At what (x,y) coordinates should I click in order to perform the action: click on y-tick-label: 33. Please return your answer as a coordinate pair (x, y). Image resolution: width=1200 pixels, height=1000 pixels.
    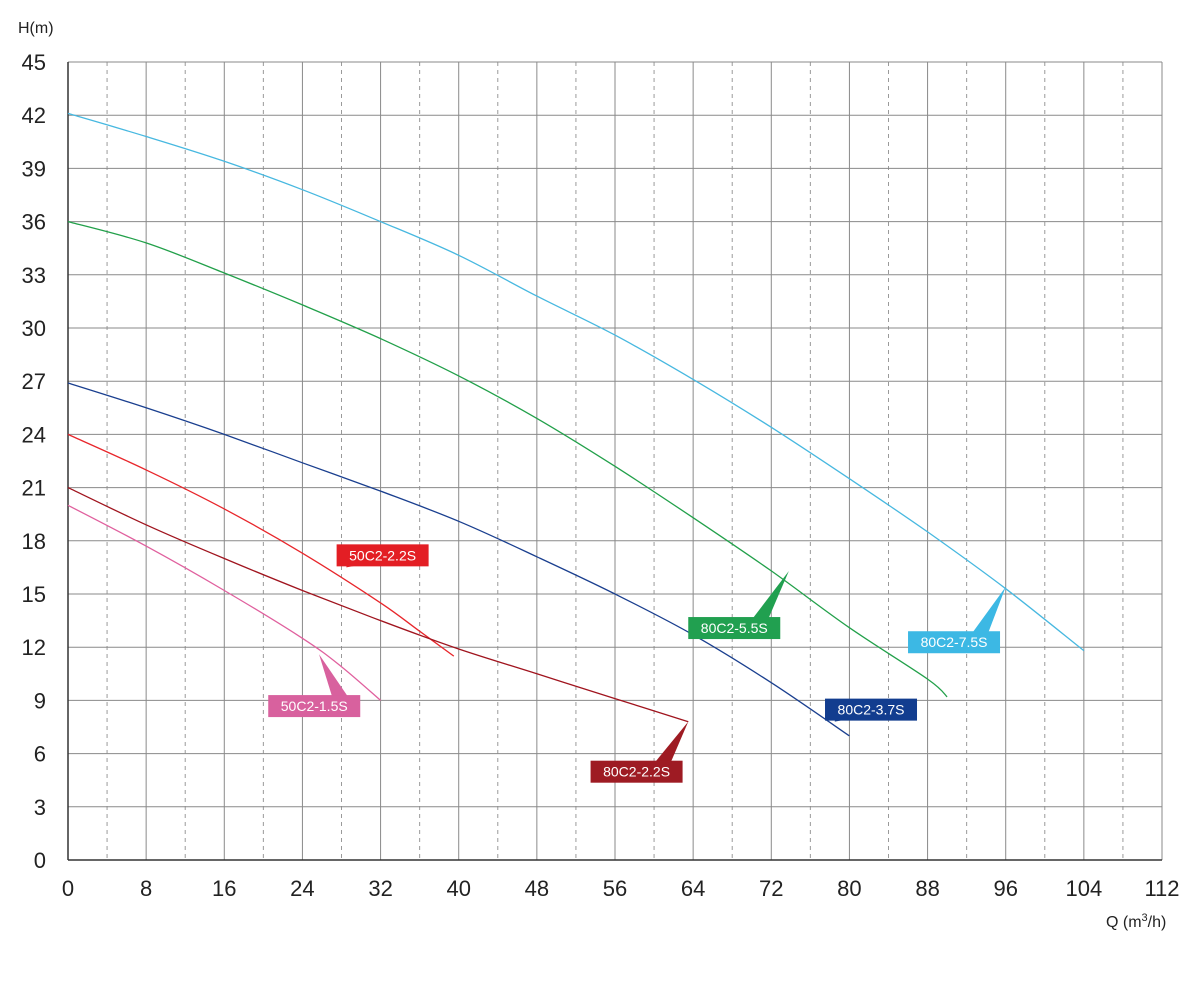
    Looking at the image, I should click on (34, 275).